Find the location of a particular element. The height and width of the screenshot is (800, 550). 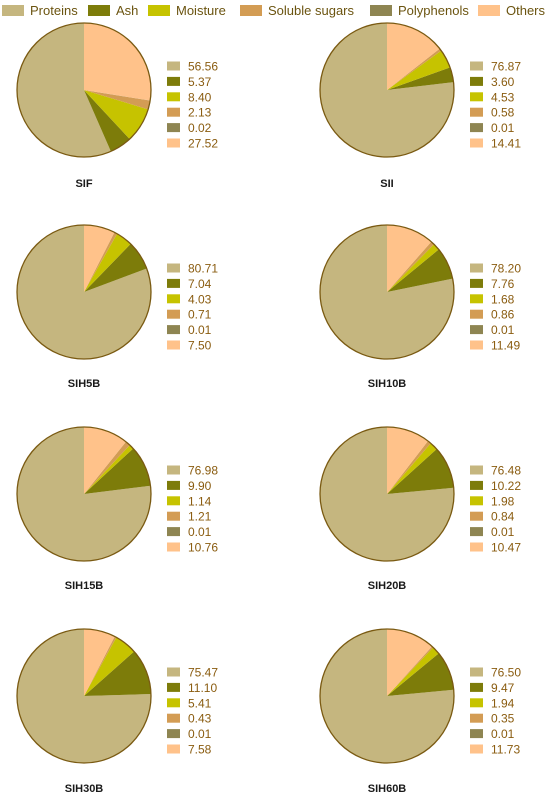

chart-title-sii: SII is located at coordinates (386, 184).